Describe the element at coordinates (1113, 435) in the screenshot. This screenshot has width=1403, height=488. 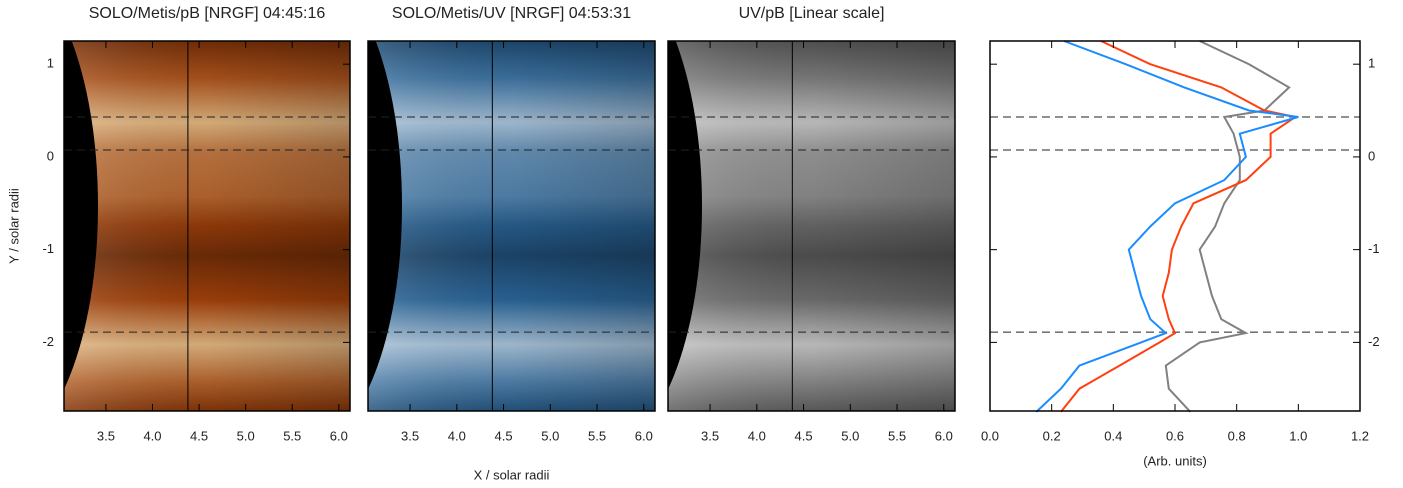
I see `x-tick-label: 0.4` at that location.